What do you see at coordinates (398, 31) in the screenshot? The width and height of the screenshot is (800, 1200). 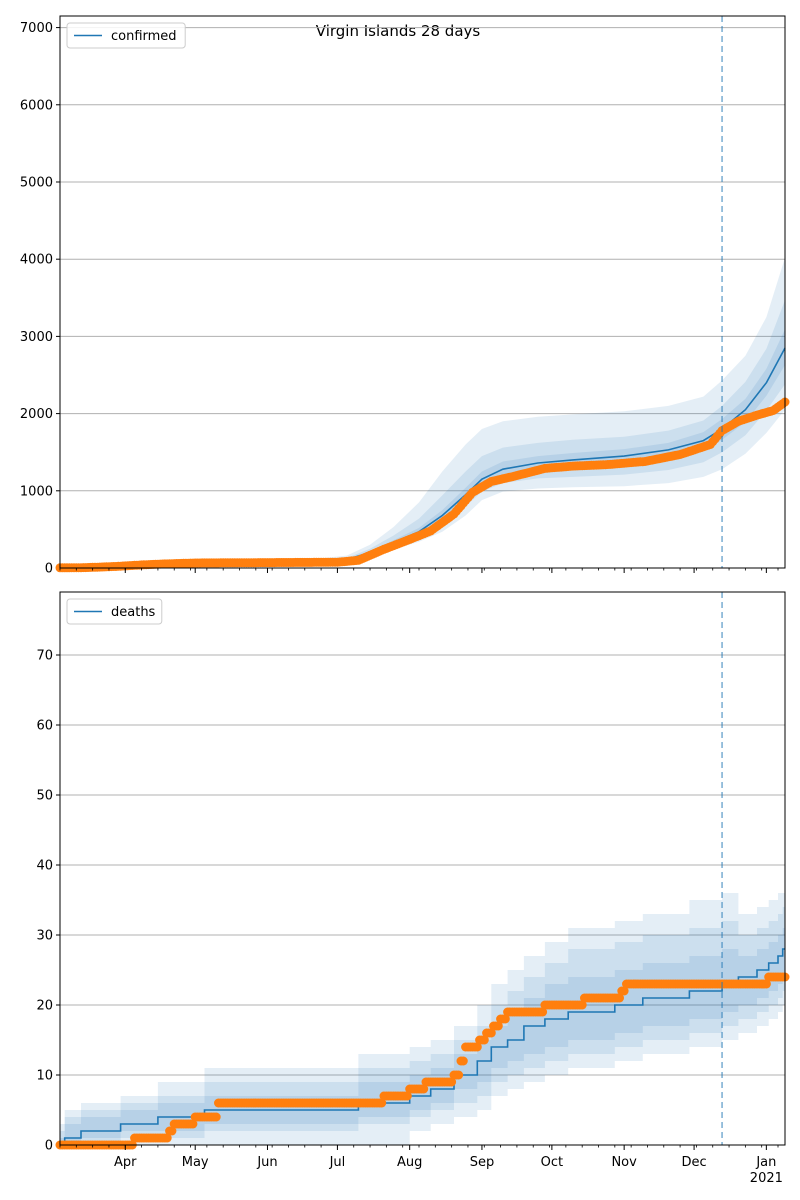 I see `figure-title: Virgin Islands 28 days` at bounding box center [398, 31].